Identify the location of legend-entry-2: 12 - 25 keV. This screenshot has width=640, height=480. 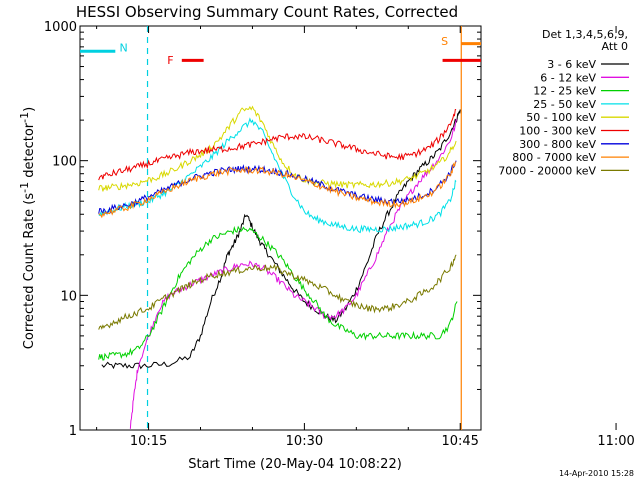
(564, 91).